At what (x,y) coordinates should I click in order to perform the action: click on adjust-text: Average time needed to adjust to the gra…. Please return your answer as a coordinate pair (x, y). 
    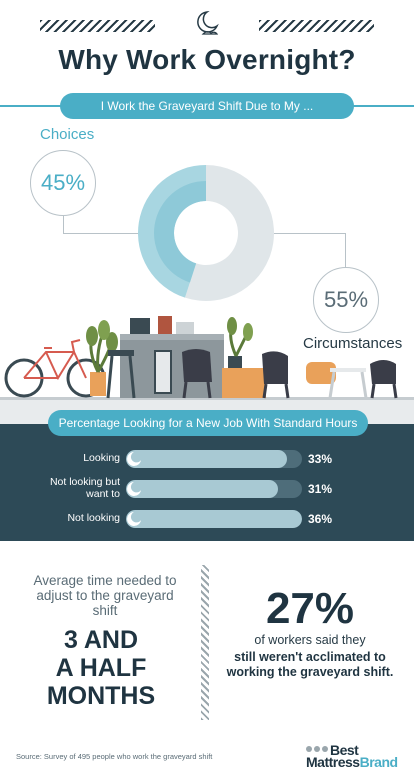
    Looking at the image, I should click on (105, 595).